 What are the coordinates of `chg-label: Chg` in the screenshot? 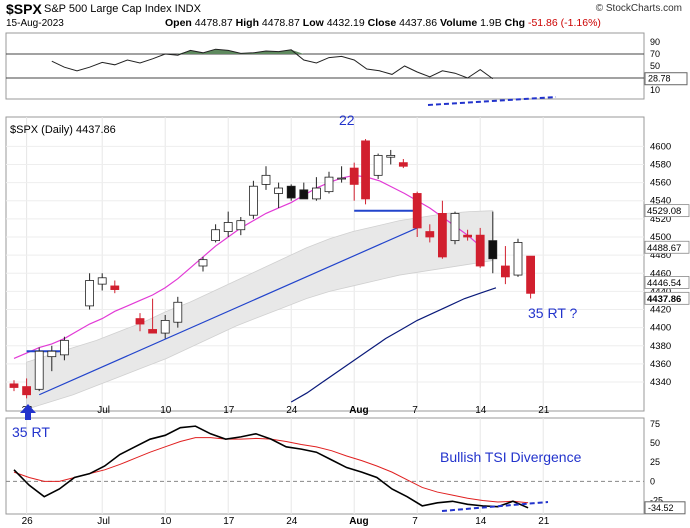 It's located at (515, 23).